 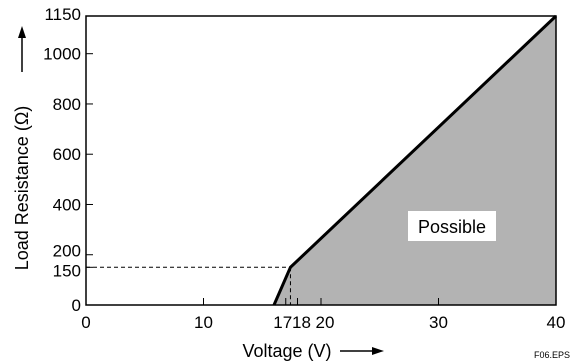 I want to click on footnote: F06.EPS, so click(x=552, y=355).